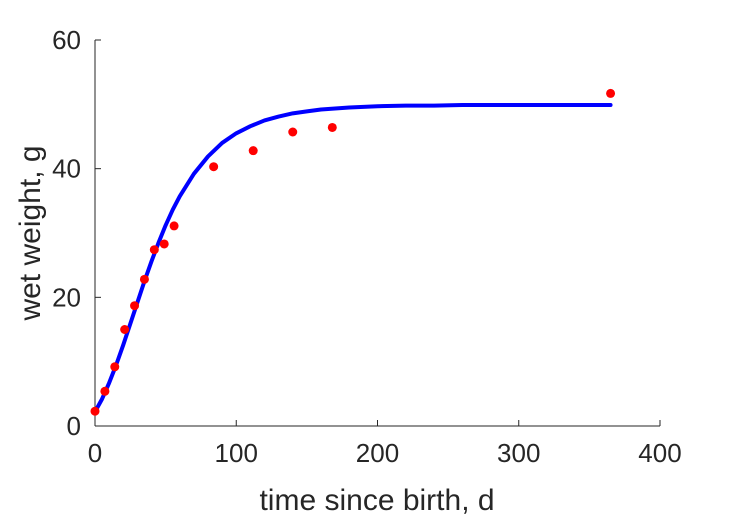 Image resolution: width=729 pixels, height=521 pixels. What do you see at coordinates (74, 426) in the screenshot?
I see `y-tick-label: 0` at bounding box center [74, 426].